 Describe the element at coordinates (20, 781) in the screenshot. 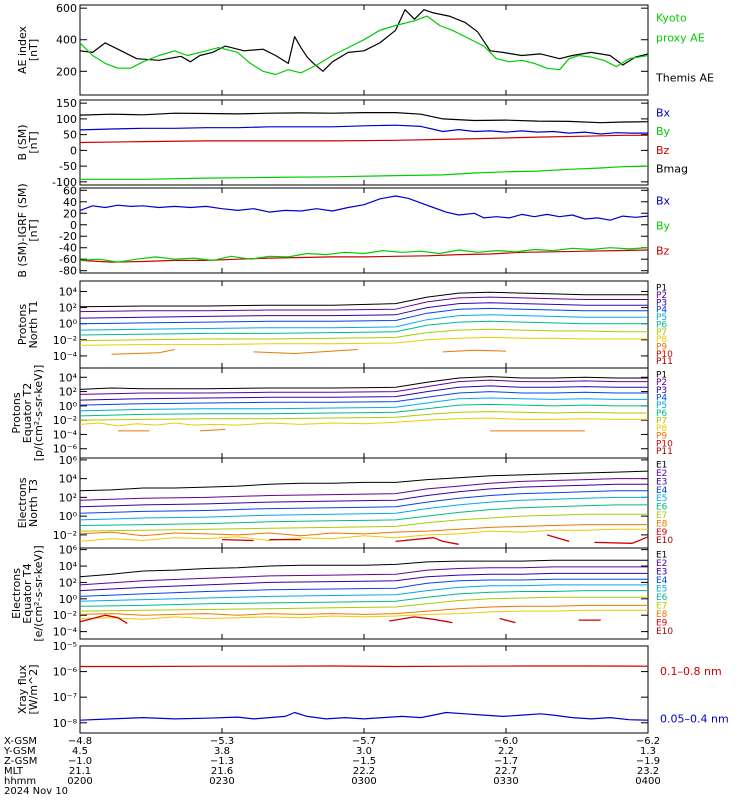

I see `x-row-label: hhmm` at that location.